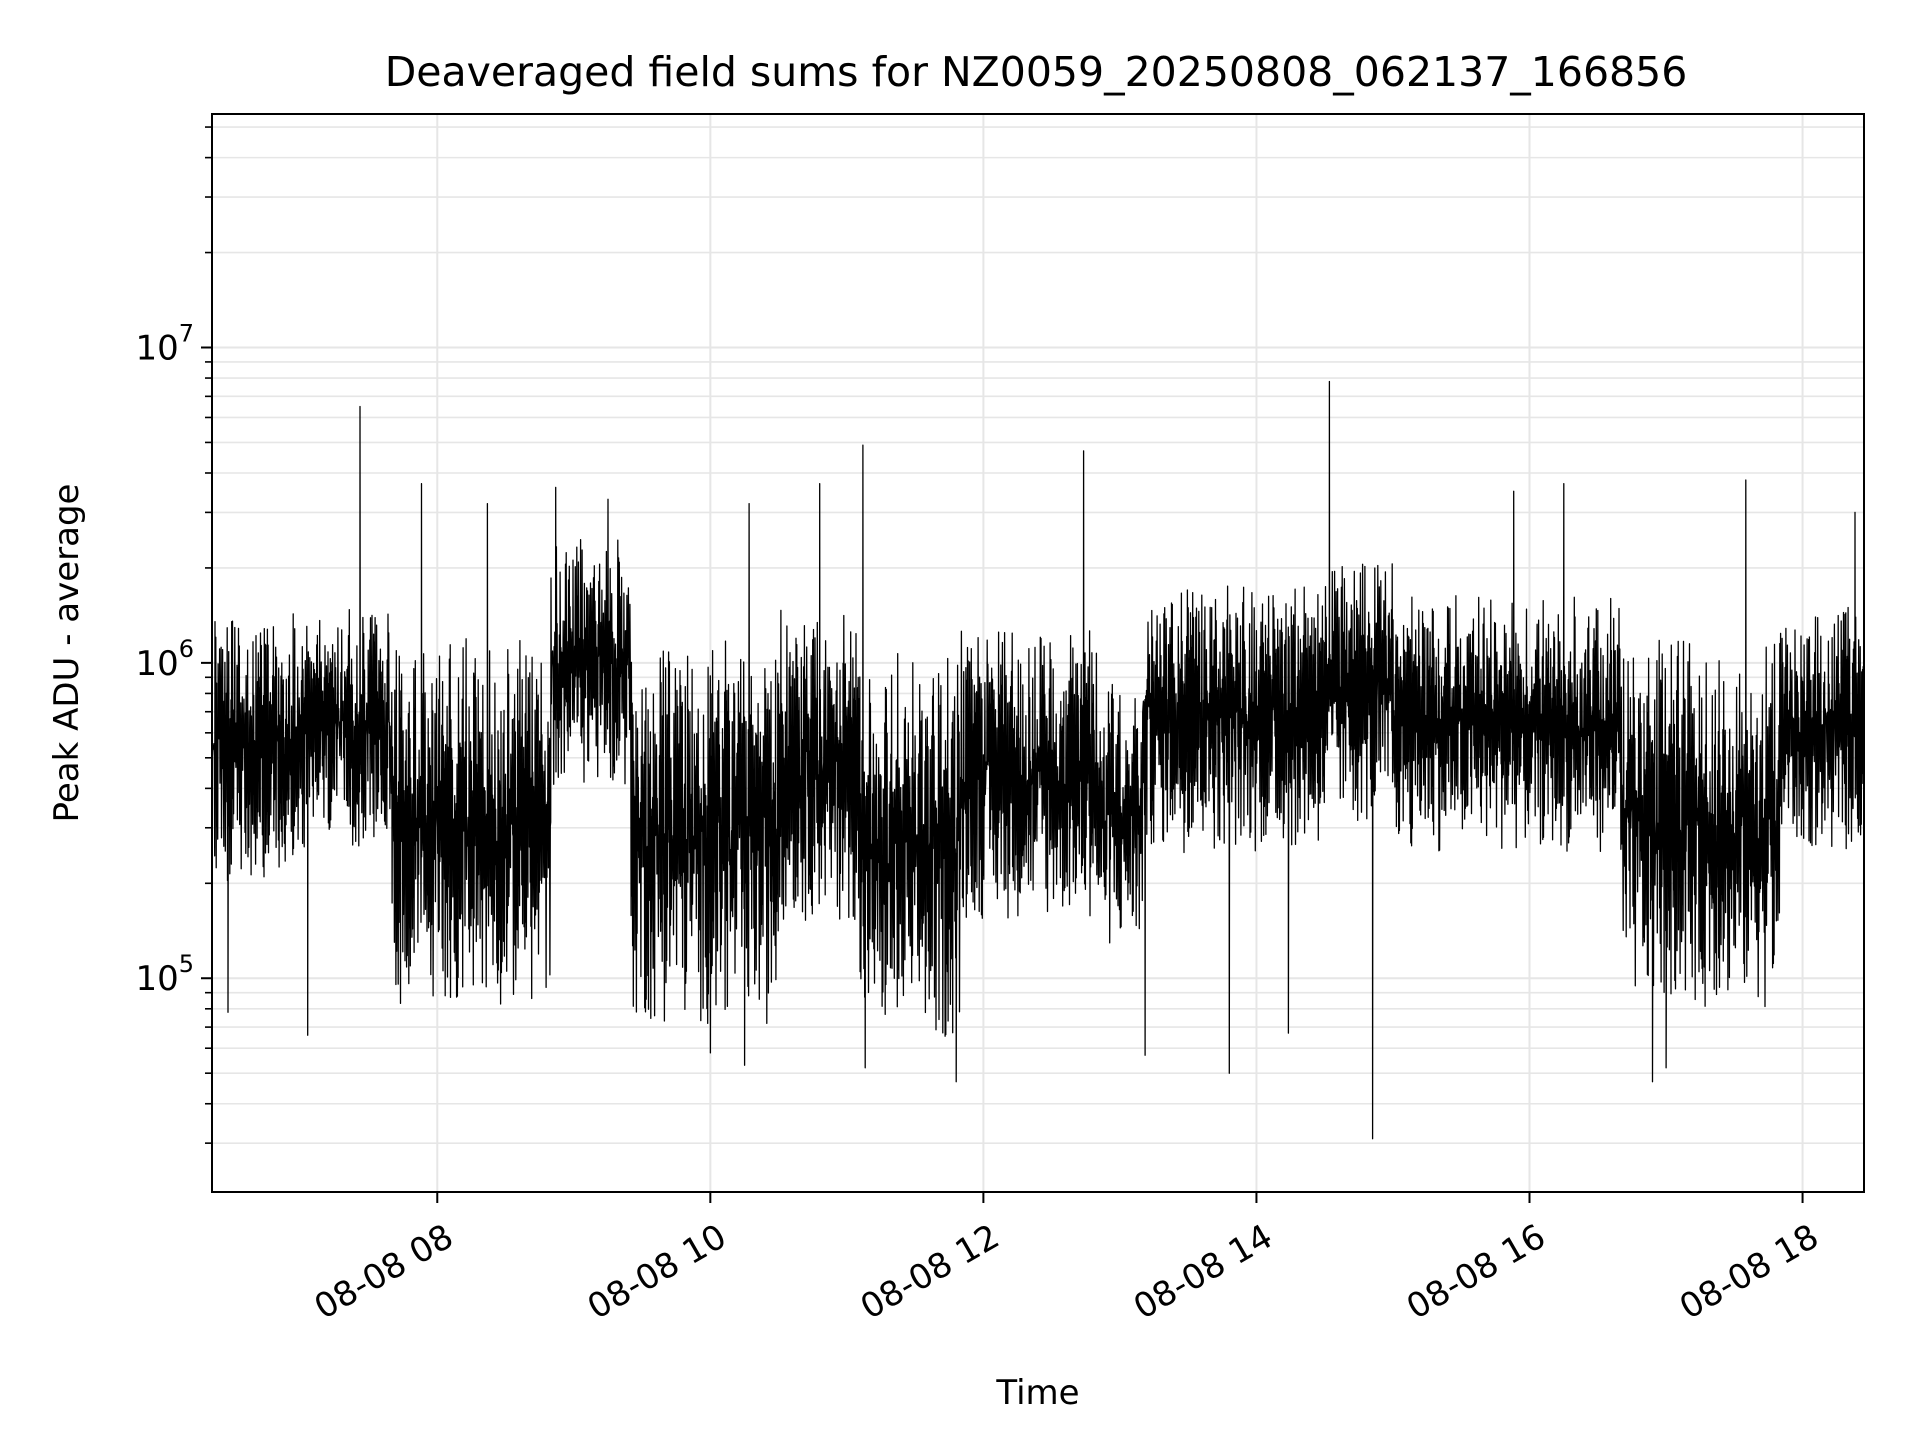  I want to click on y-tick-label: 10⁵, so click(164, 974).